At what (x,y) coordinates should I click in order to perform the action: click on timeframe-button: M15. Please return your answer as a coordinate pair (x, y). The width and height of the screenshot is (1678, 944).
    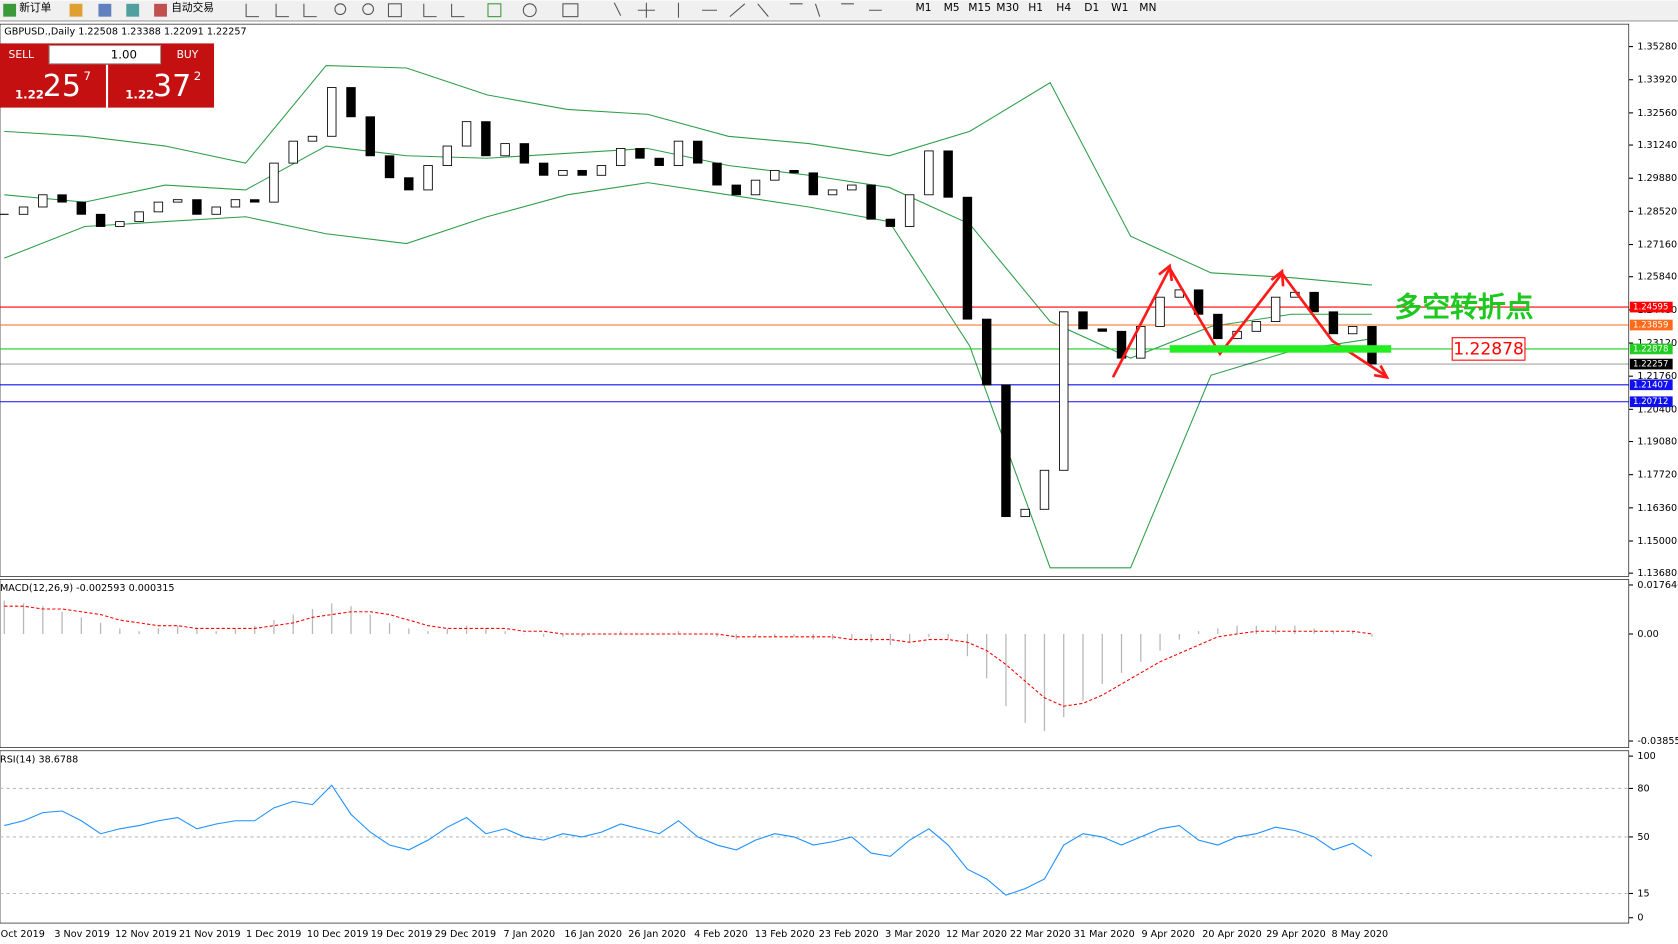
    Looking at the image, I should click on (979, 7).